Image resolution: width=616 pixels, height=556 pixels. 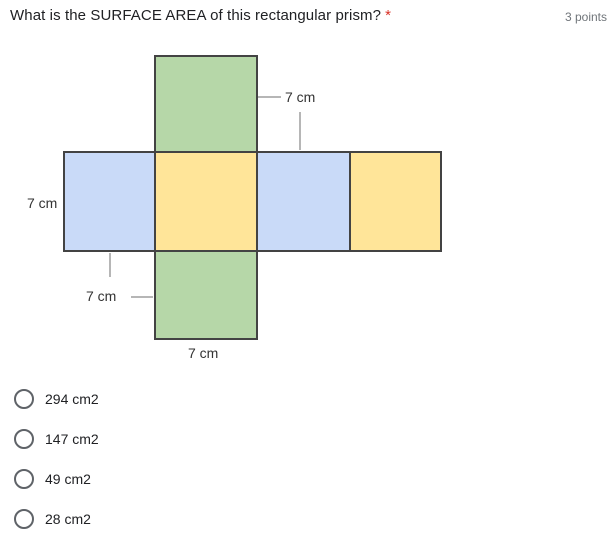 I want to click on net-face-bottom-green, so click(x=206, y=295).